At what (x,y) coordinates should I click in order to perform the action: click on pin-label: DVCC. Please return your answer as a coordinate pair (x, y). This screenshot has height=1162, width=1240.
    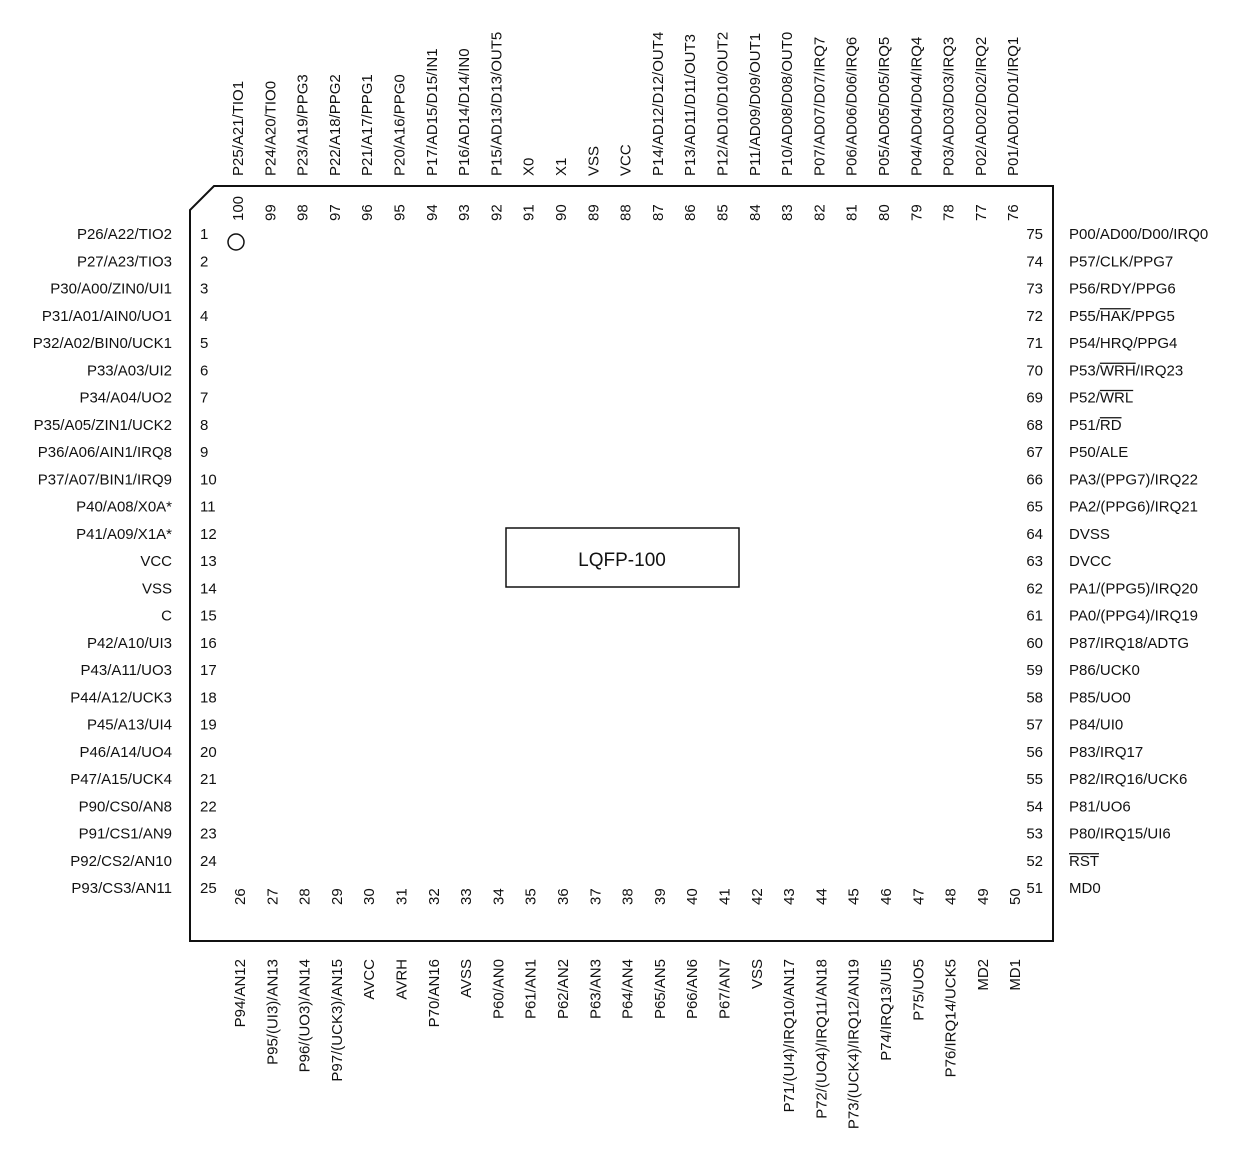
    Looking at the image, I should click on (1090, 561).